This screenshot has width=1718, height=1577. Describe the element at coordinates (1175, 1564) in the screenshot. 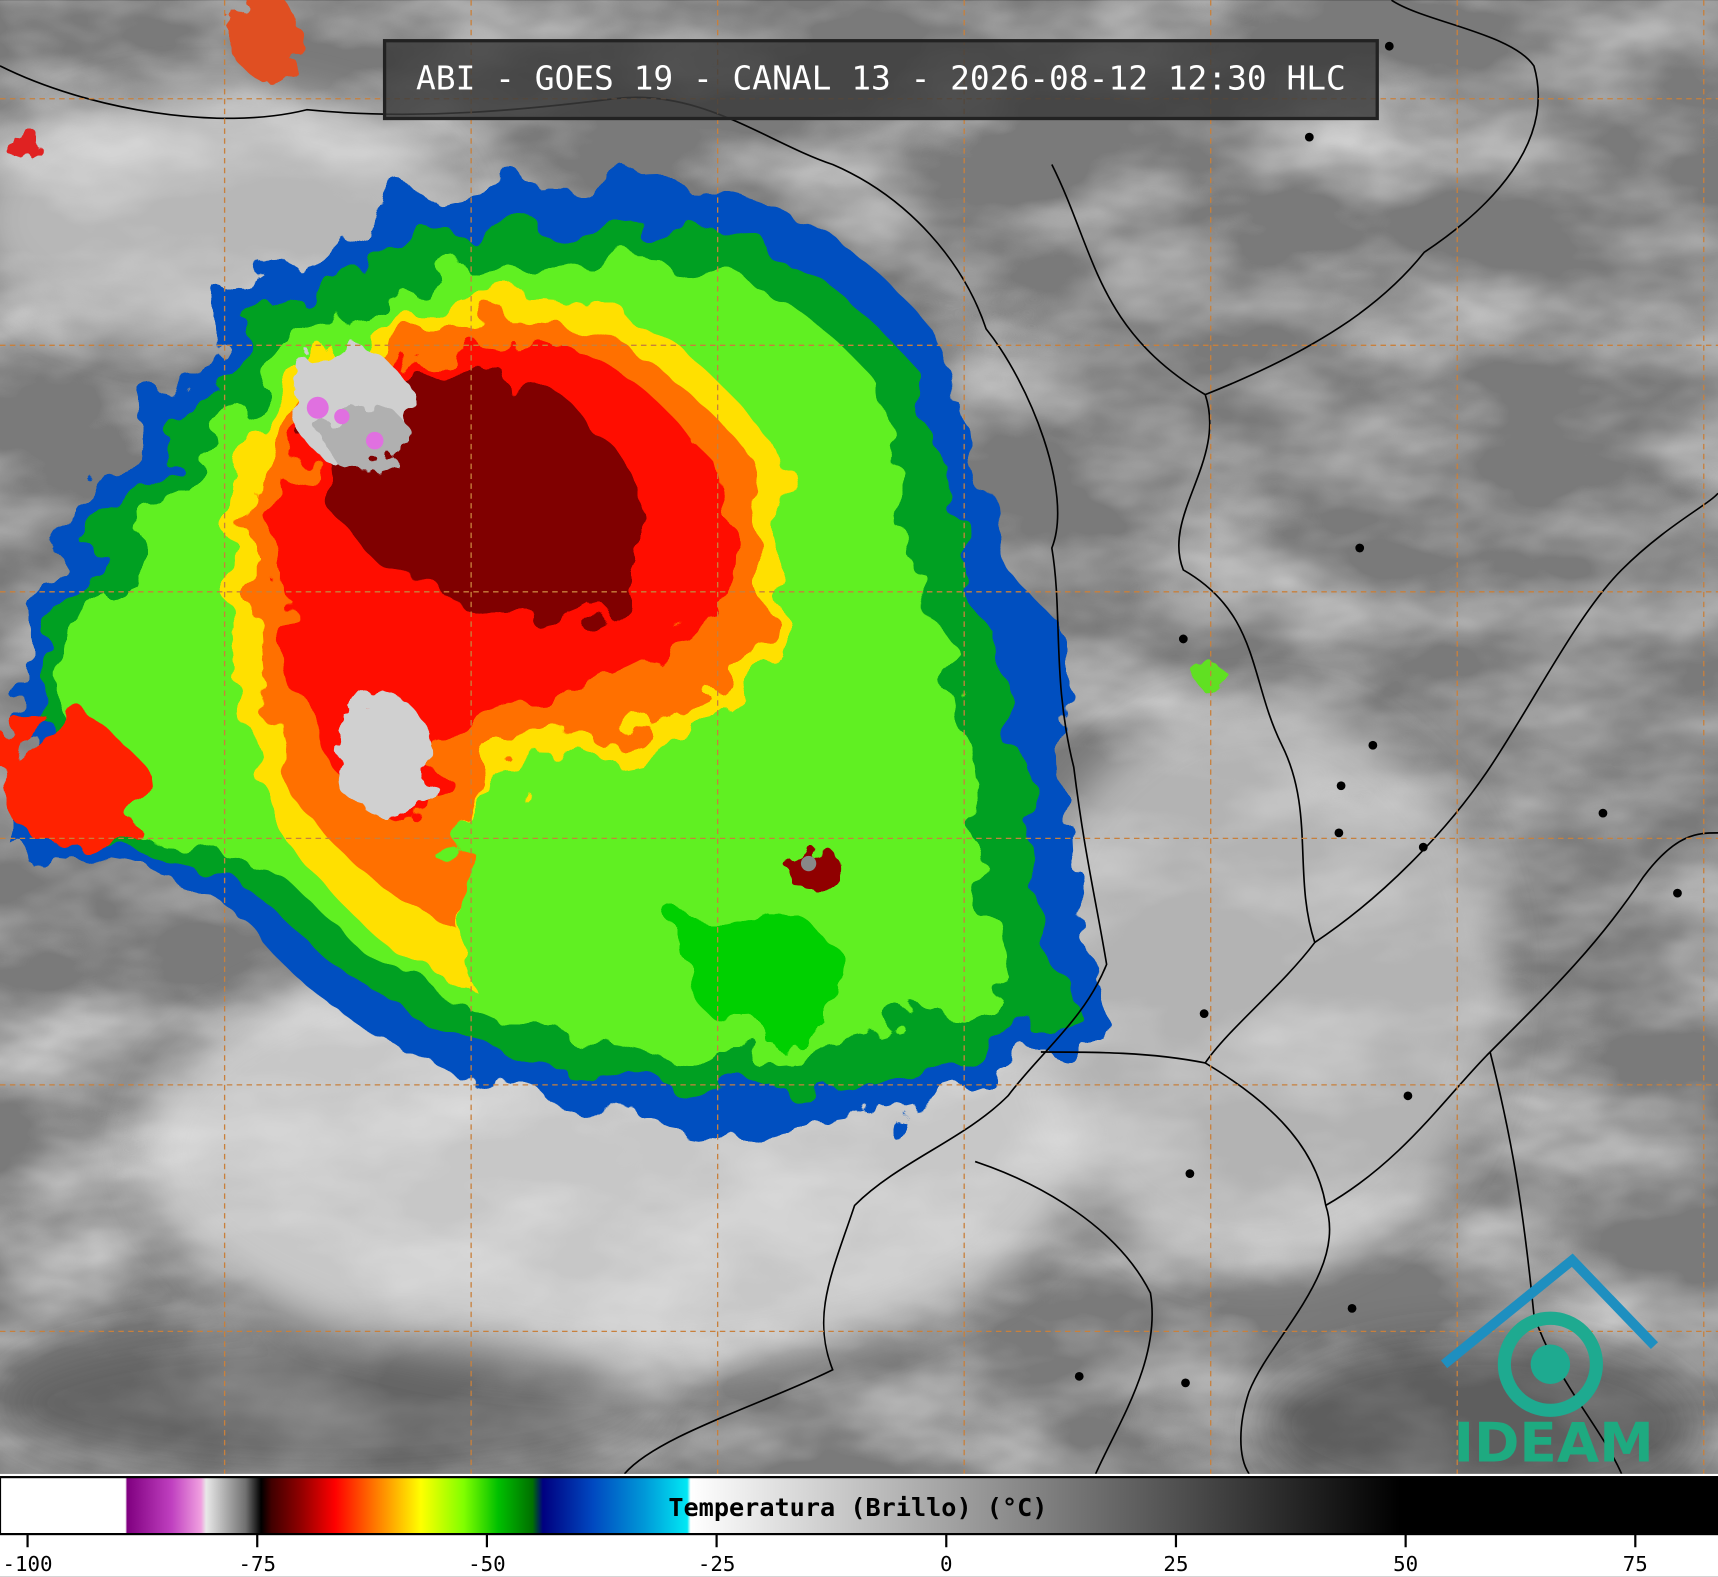

I see `tick-label: 25` at that location.